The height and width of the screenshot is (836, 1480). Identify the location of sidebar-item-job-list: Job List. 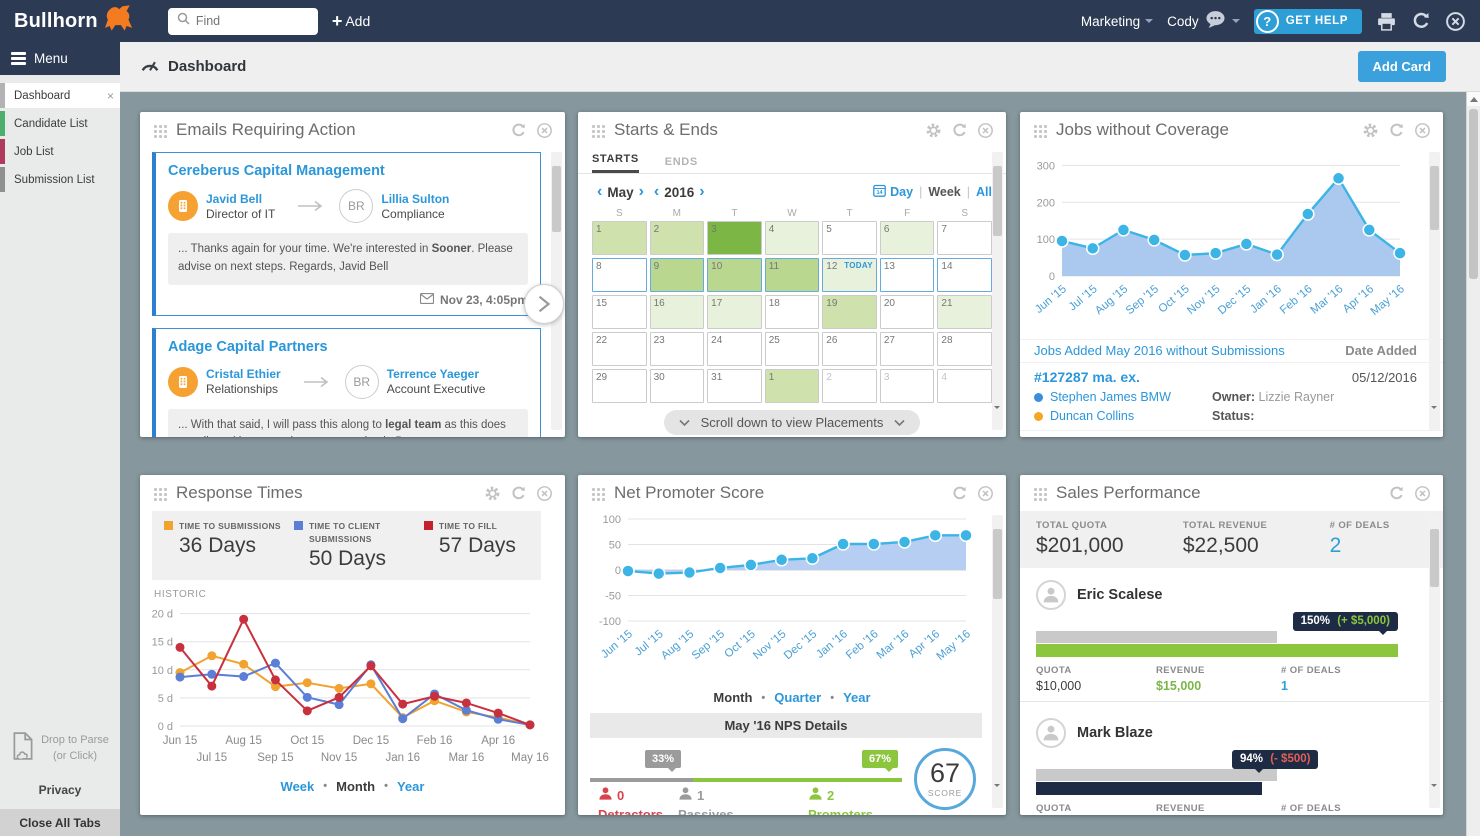
(60, 151).